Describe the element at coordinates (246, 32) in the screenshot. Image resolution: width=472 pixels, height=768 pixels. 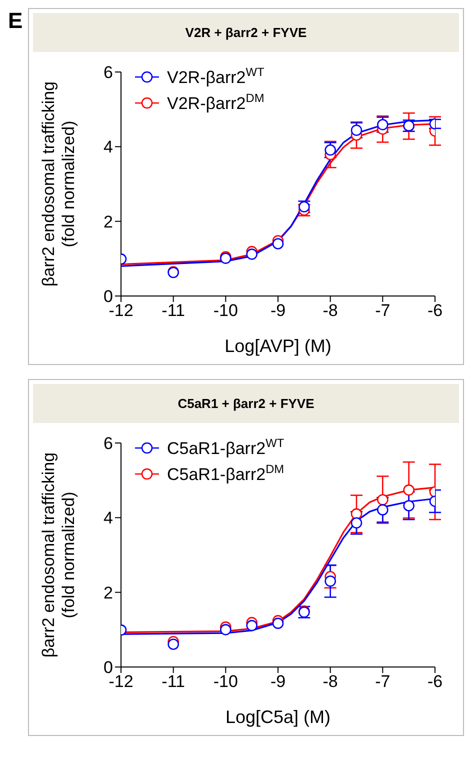
I see `chart-title: V2R + βarr2 + FYVE` at that location.